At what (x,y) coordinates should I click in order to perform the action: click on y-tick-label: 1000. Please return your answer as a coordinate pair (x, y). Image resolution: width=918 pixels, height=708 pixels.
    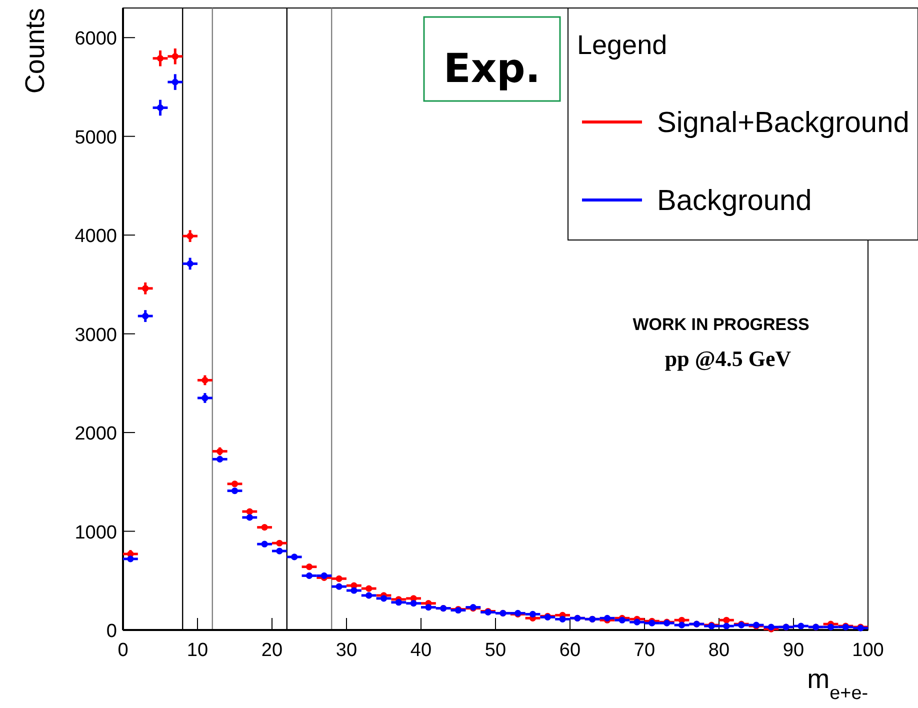
    Looking at the image, I should click on (95, 533).